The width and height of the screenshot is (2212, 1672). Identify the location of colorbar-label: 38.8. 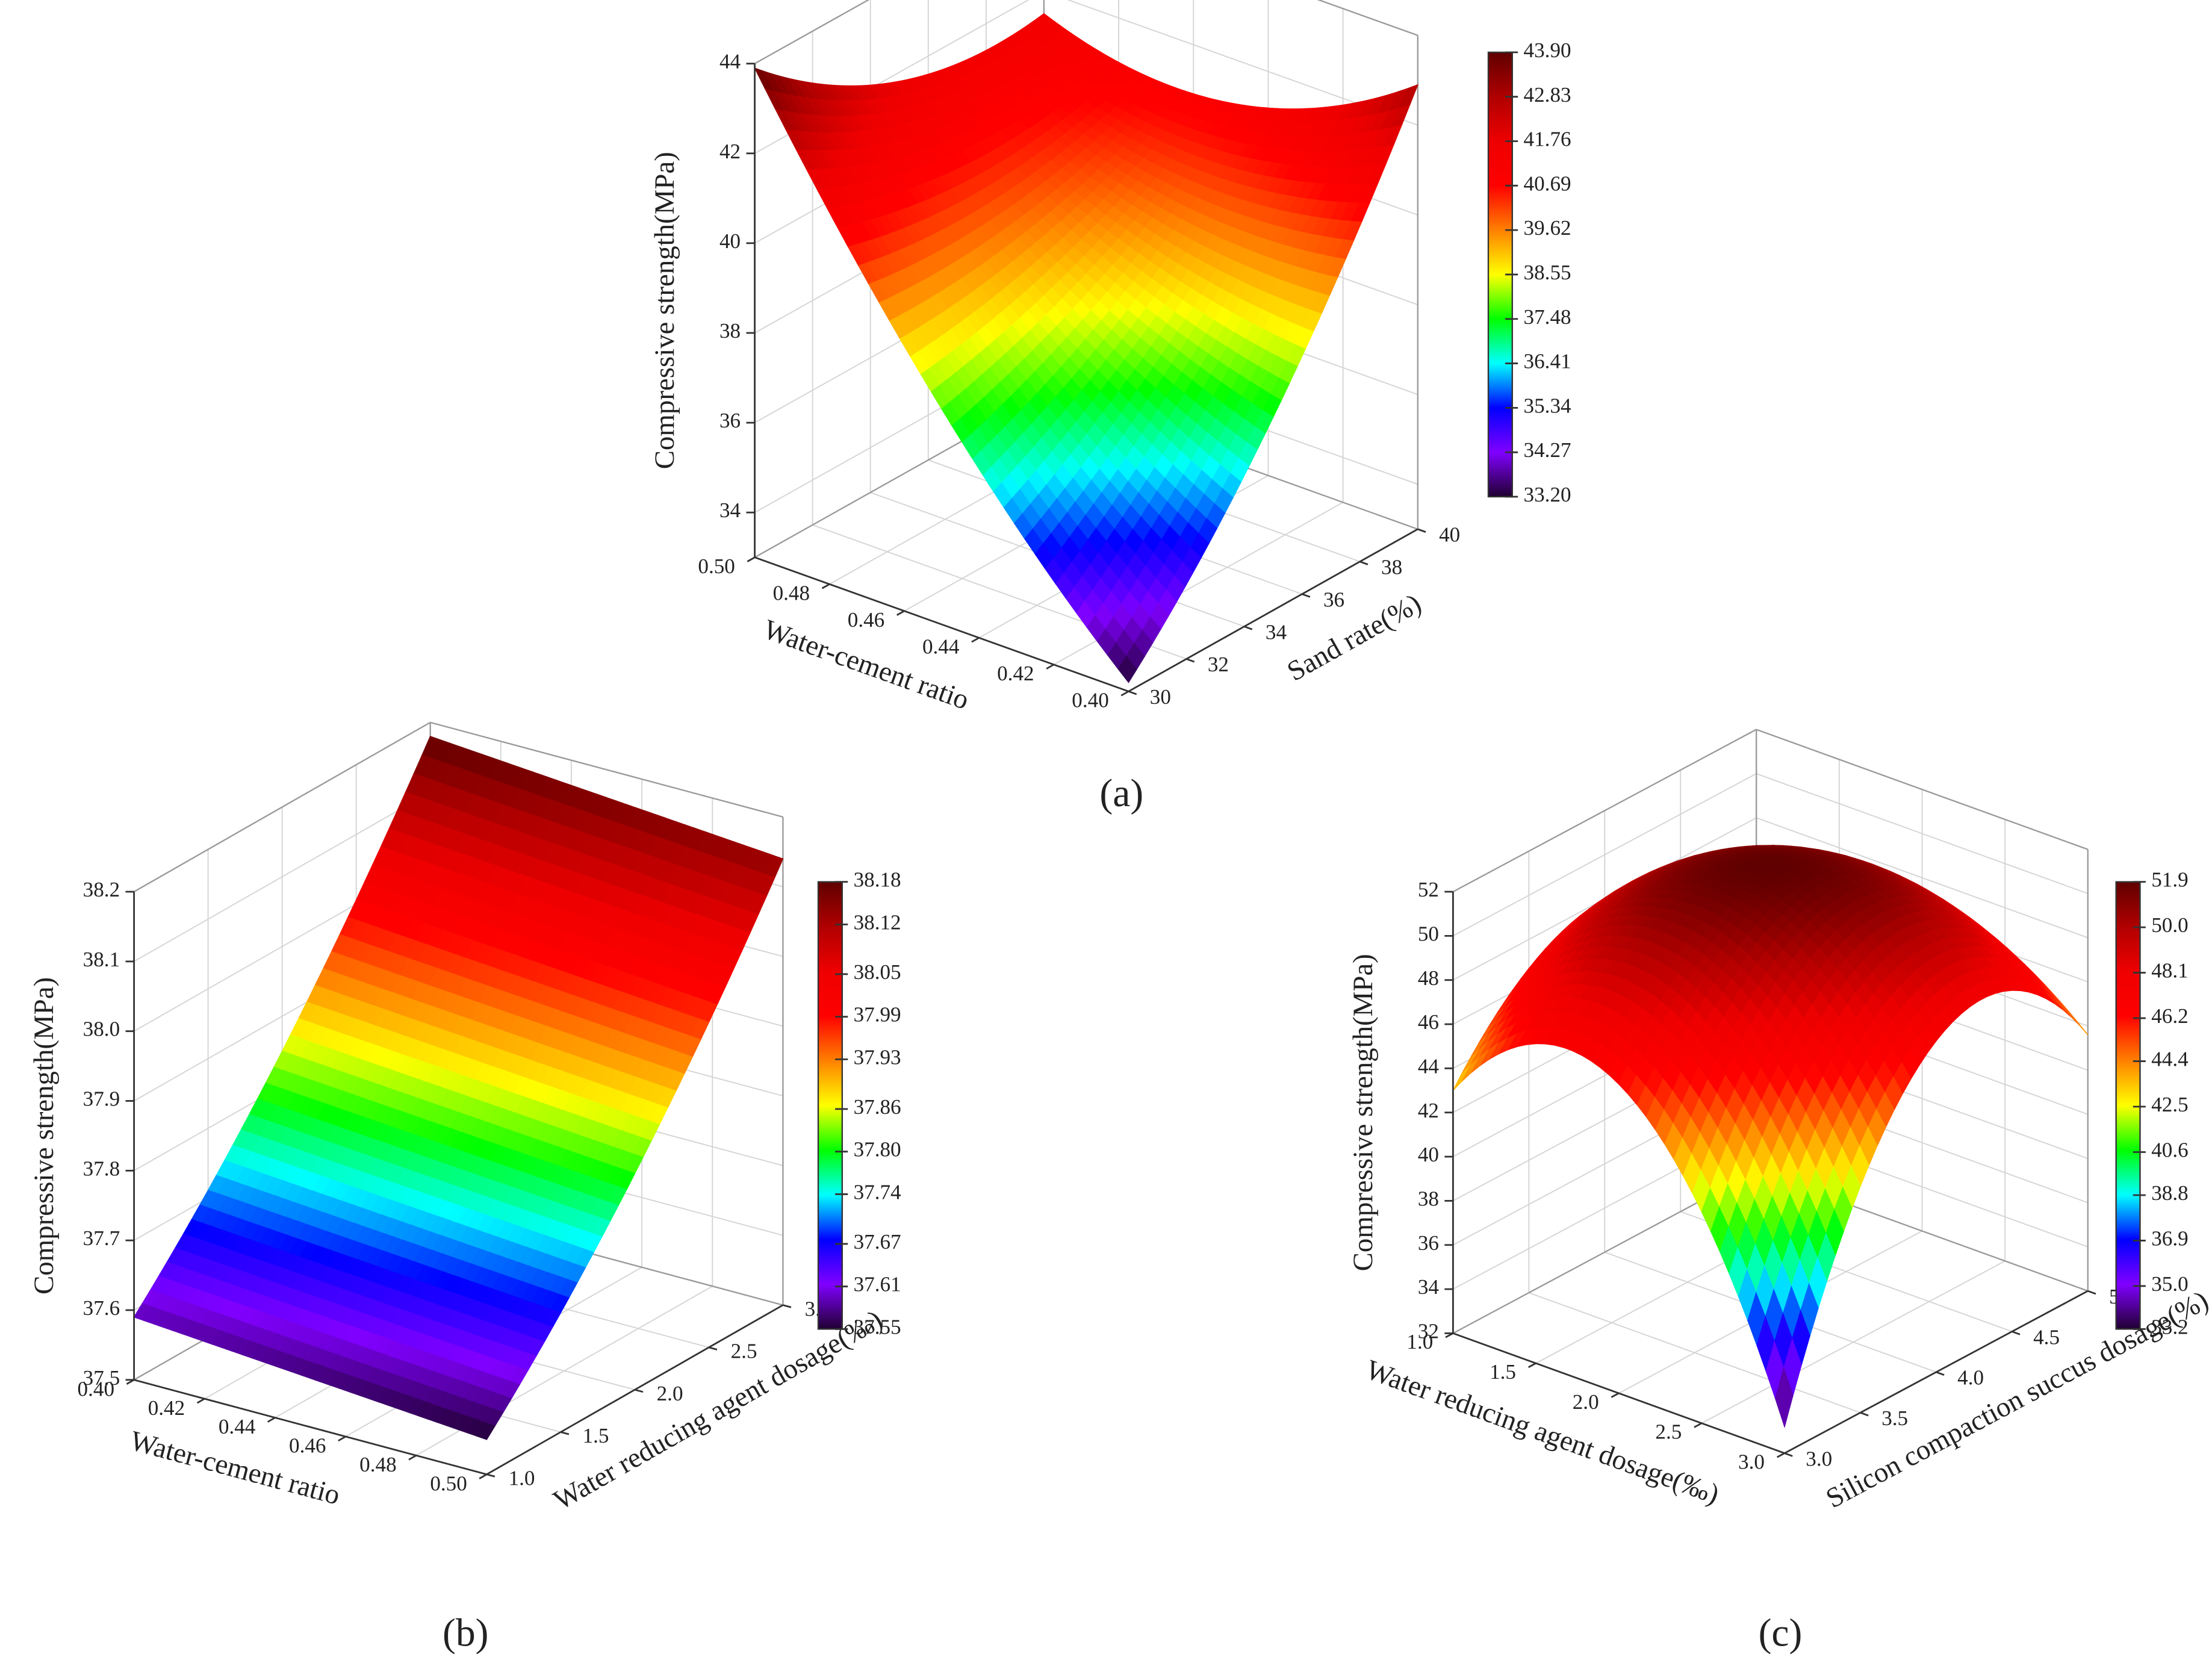
(2169, 1193).